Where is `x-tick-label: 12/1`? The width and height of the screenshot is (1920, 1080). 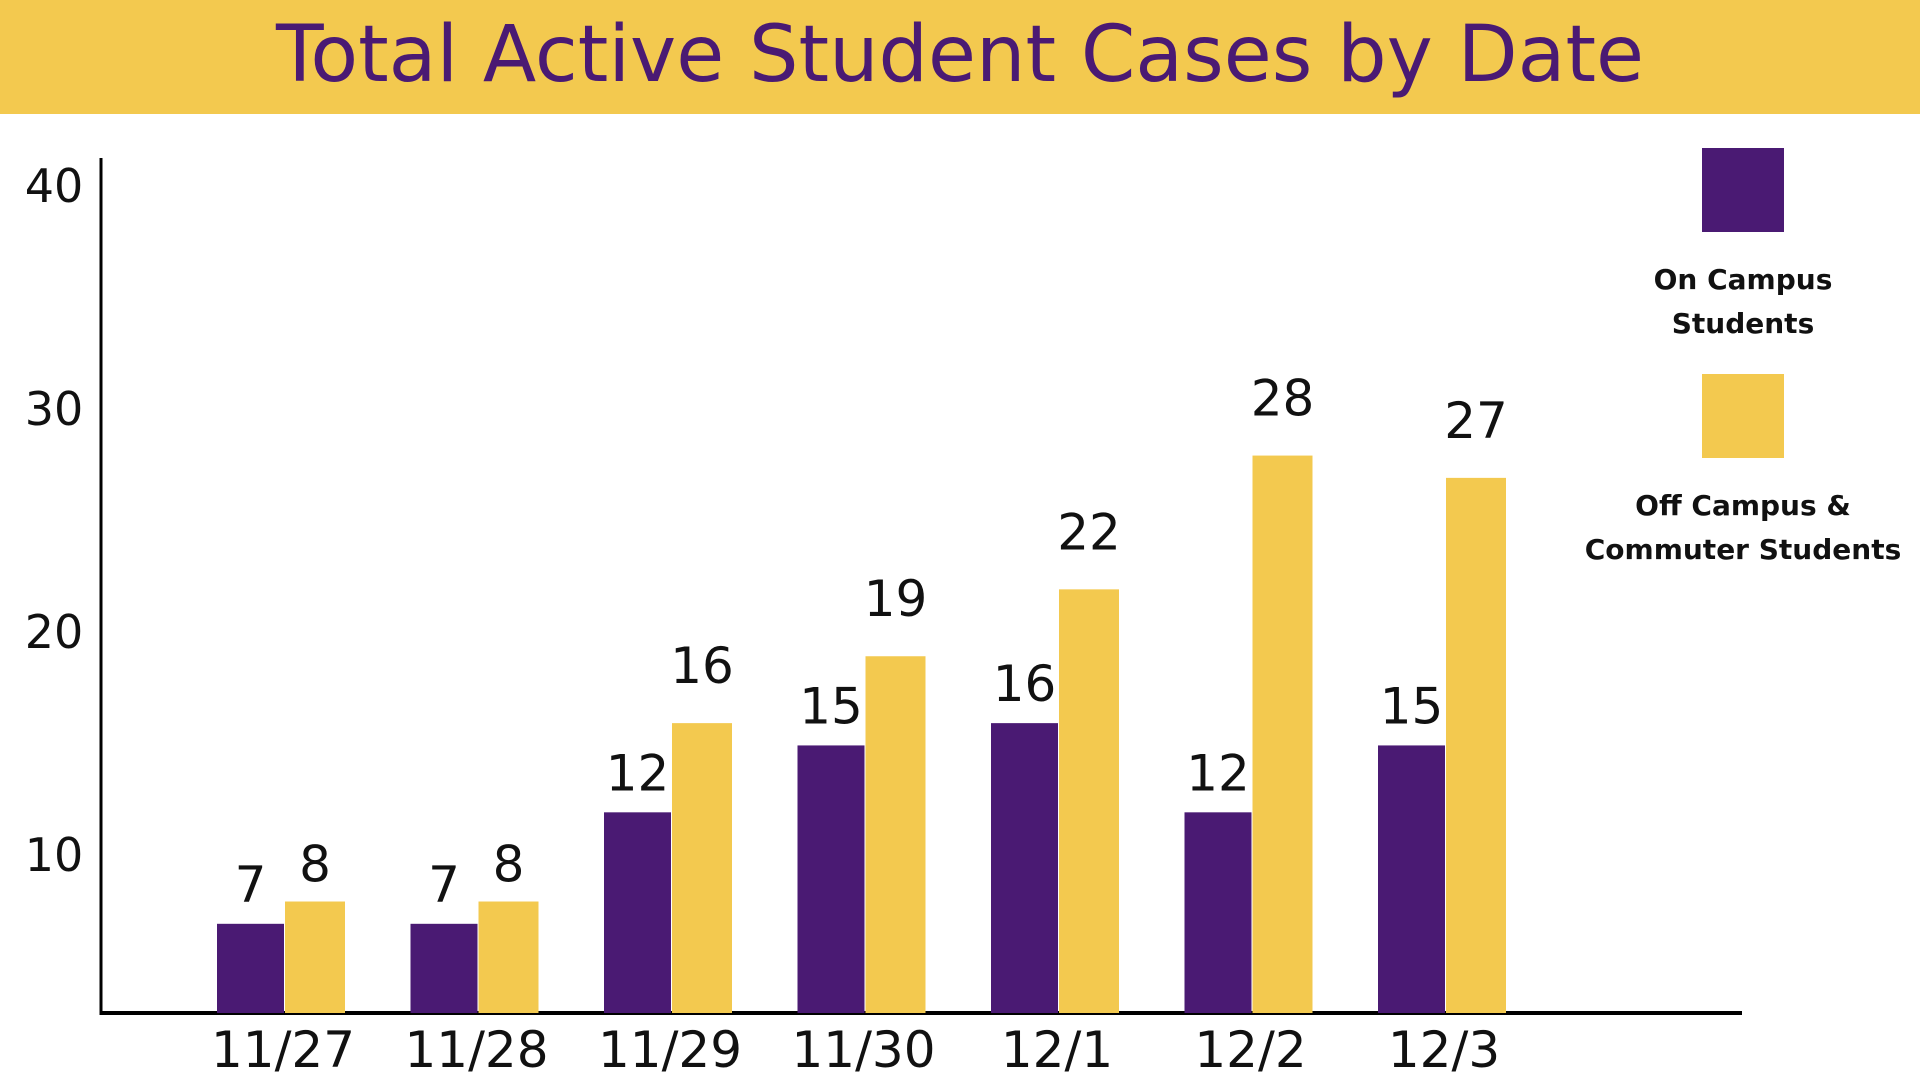 x-tick-label: 12/1 is located at coordinates (1057, 1050).